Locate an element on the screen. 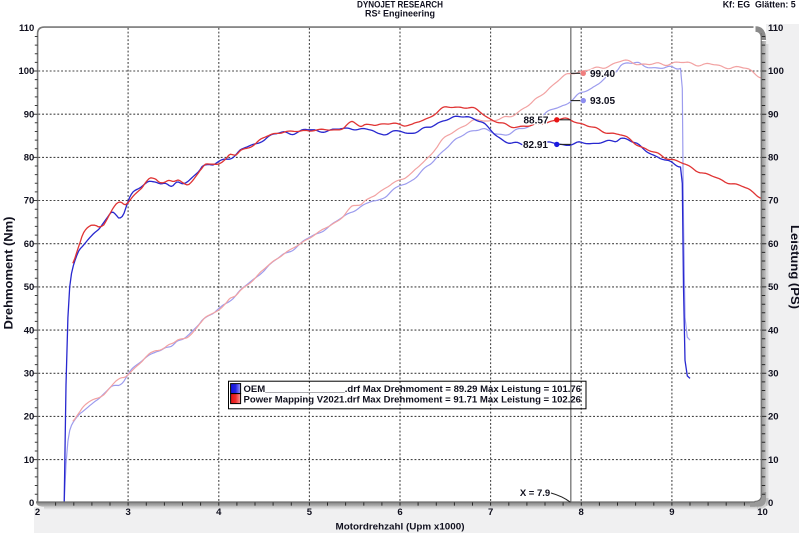 The width and height of the screenshot is (799, 533). svg-text: 2 is located at coordinates (37, 512).